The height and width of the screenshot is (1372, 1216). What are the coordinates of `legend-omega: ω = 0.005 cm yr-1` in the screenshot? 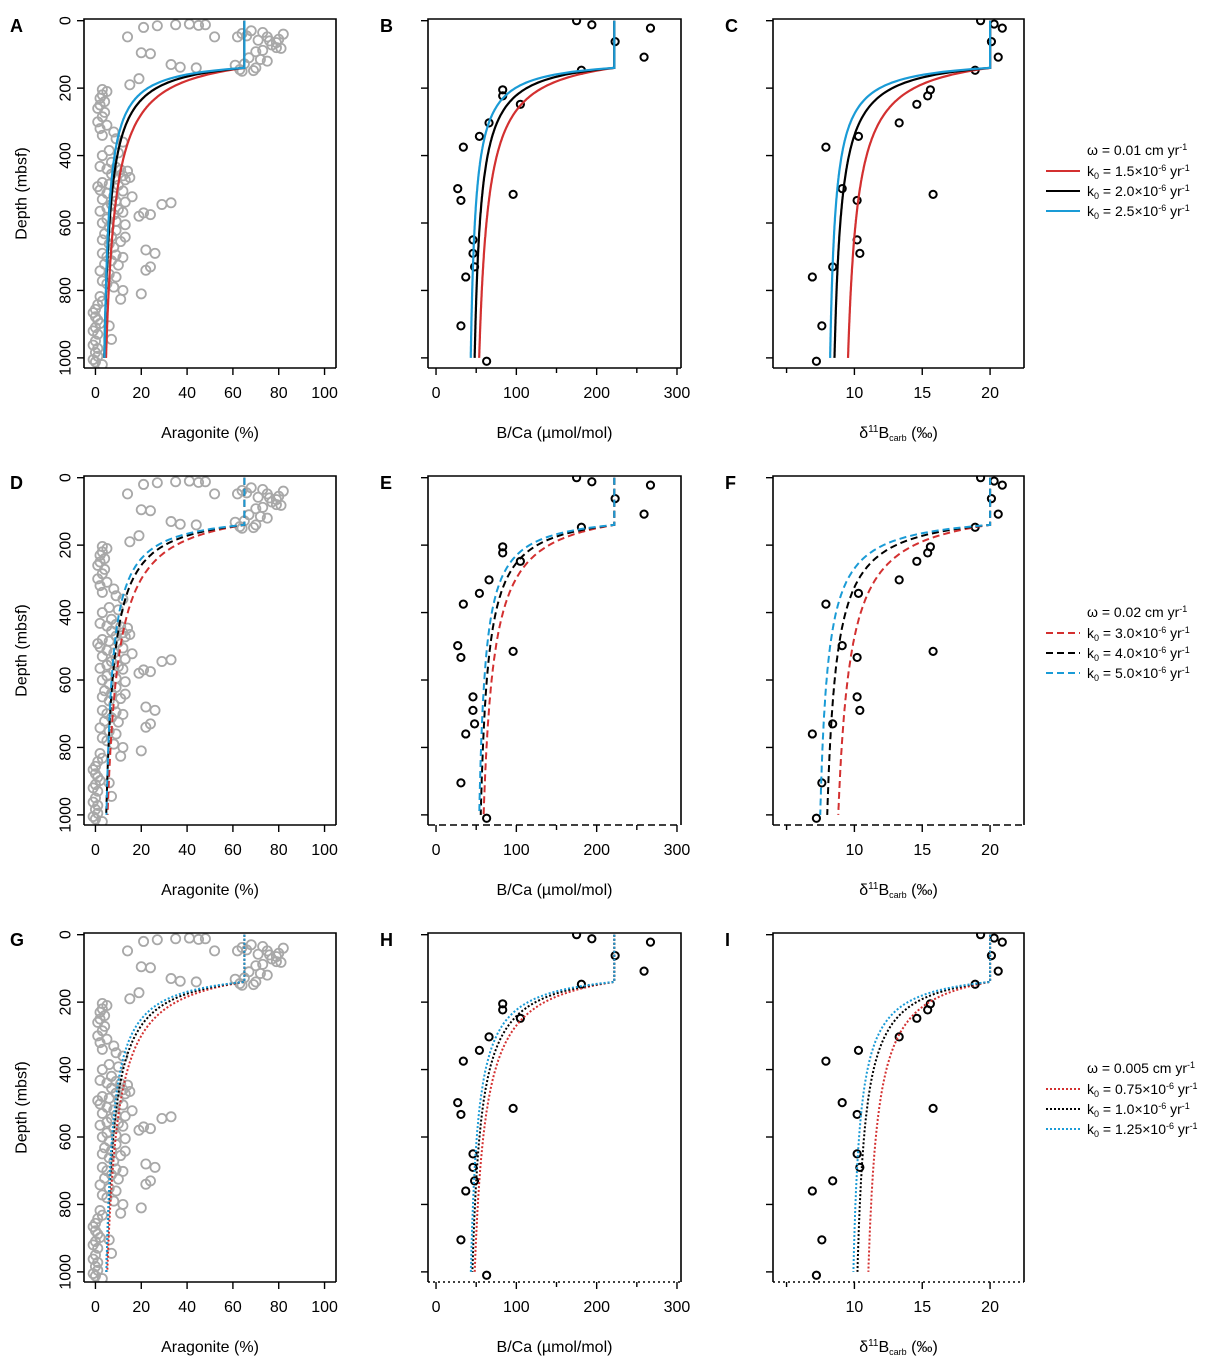 It's located at (1141, 1068).